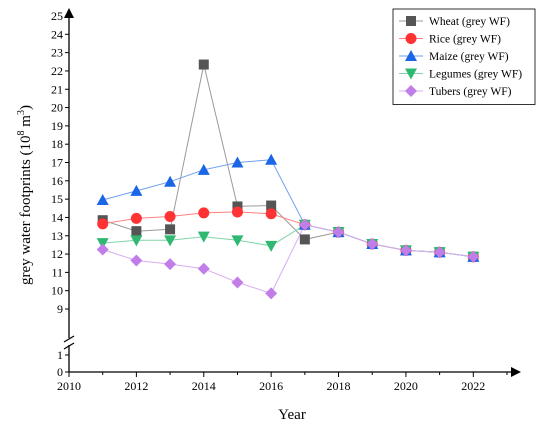  Describe the element at coordinates (57, 163) in the screenshot. I see `y-tick-label: 17` at that location.